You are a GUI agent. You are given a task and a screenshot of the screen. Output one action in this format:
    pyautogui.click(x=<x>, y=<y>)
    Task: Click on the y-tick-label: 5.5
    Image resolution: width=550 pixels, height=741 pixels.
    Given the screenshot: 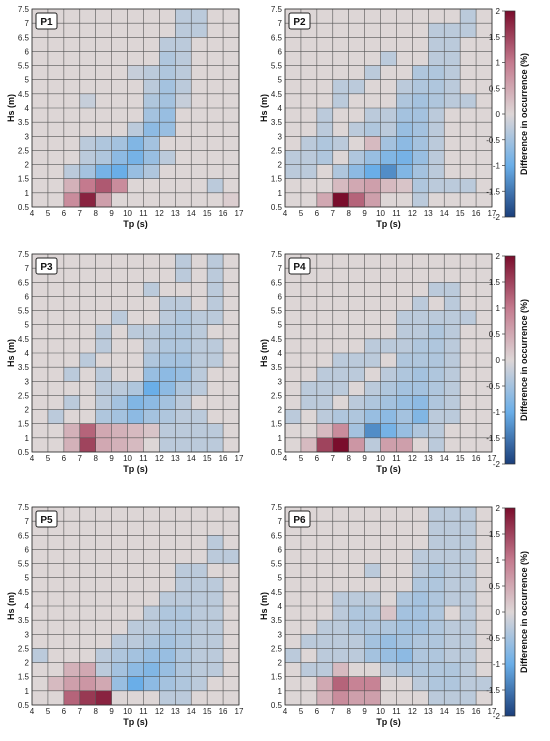 What is the action you would take?
    pyautogui.click(x=277, y=564)
    